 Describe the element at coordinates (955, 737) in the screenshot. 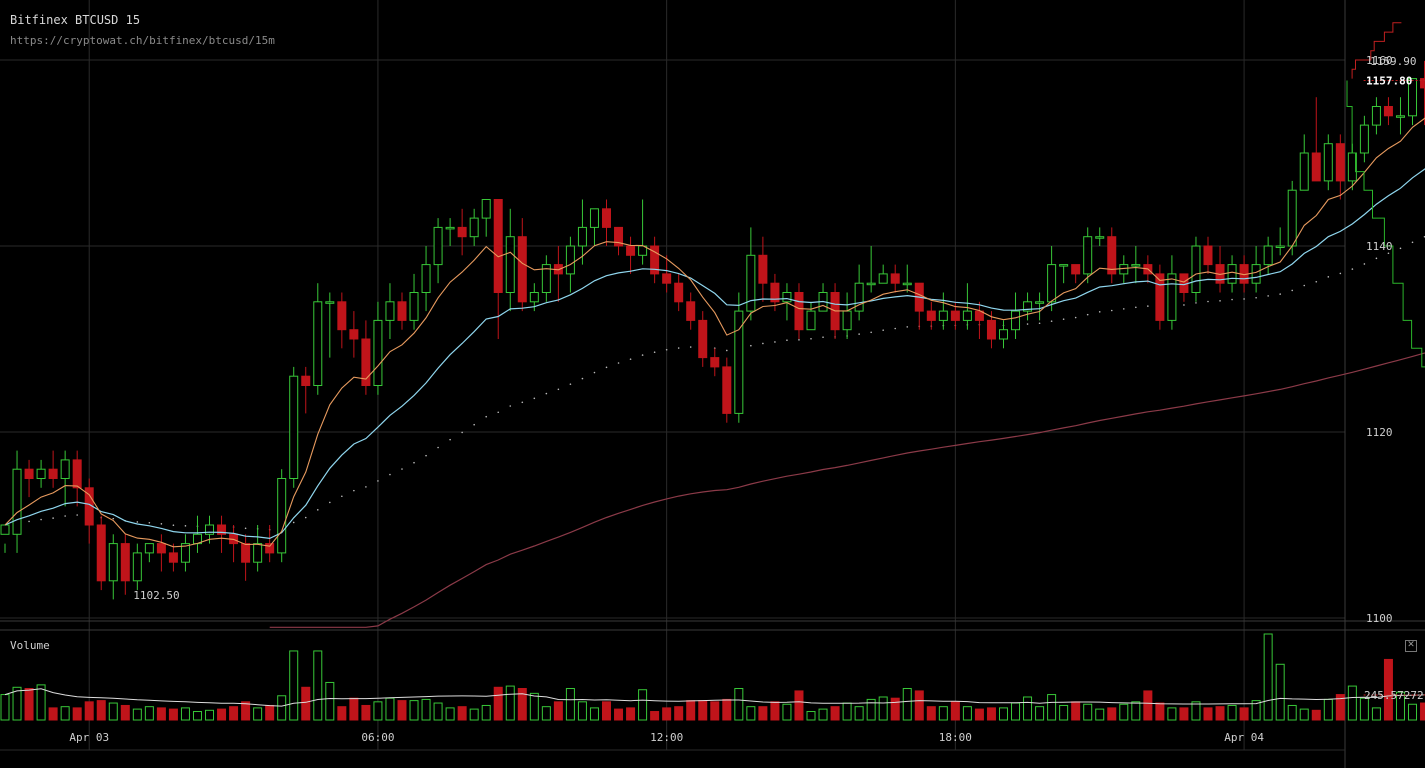

I see `x-tick-label: 18:00` at that location.